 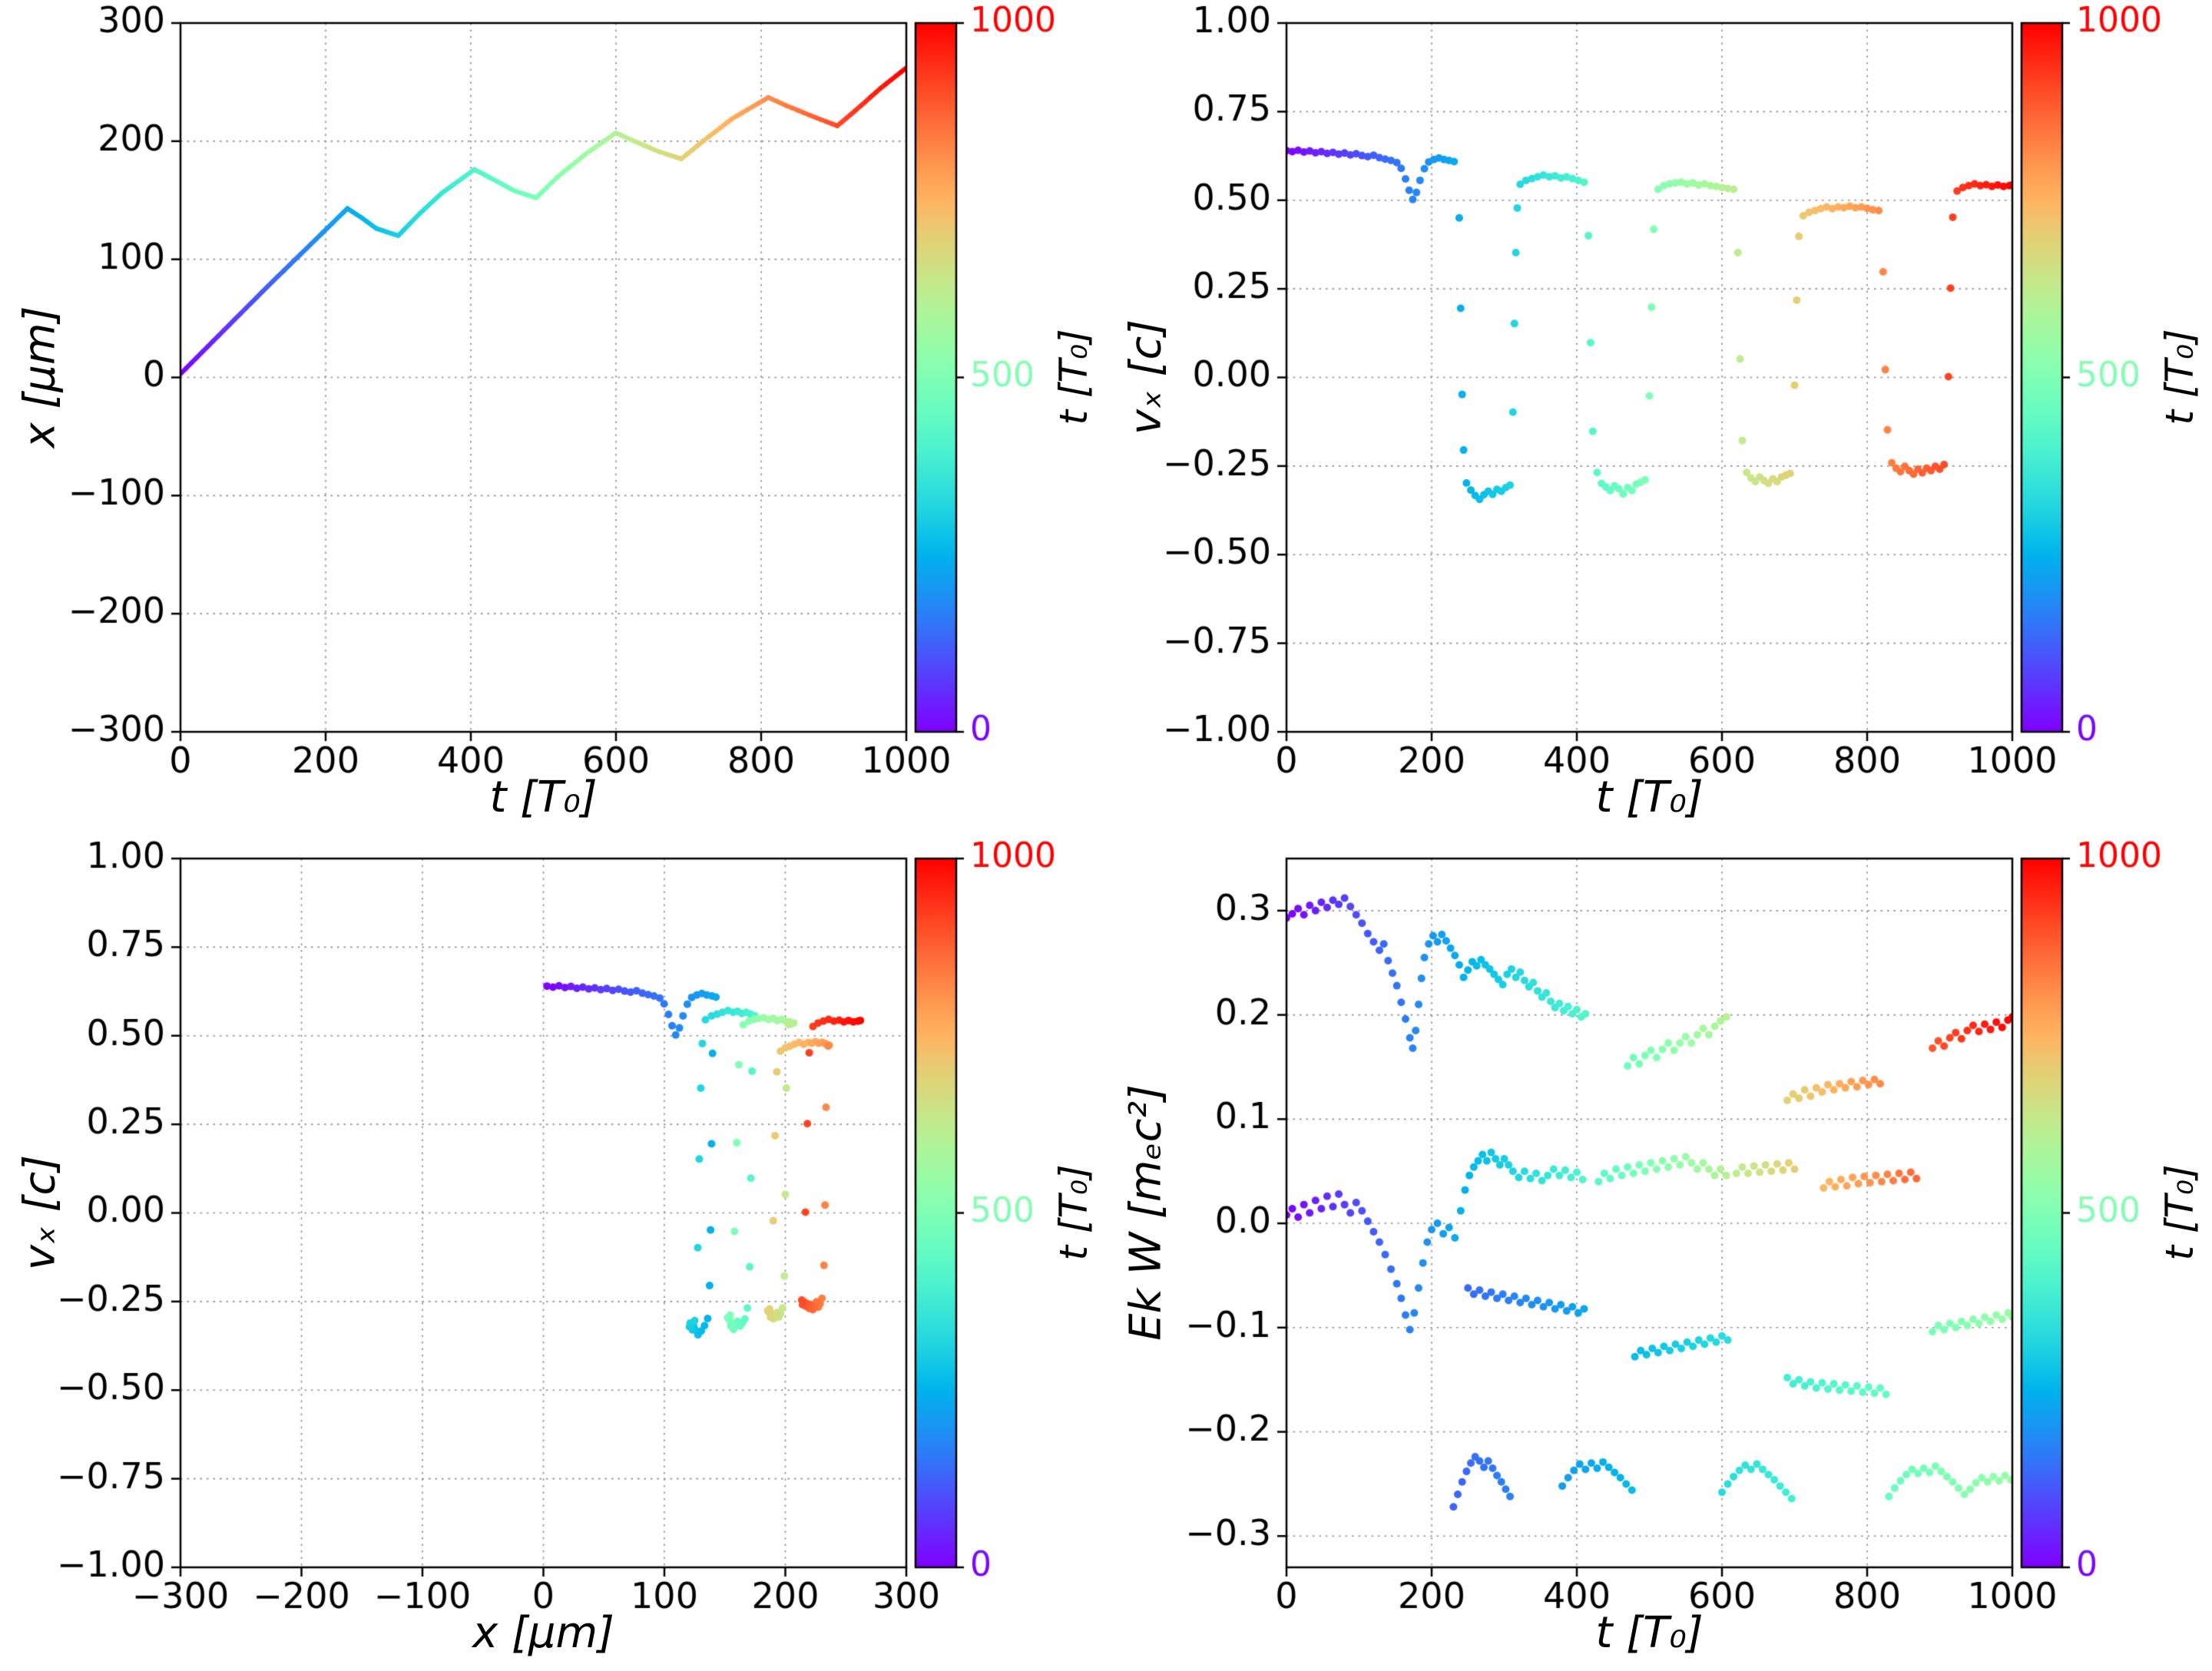 What do you see at coordinates (543, 1633) in the screenshot?
I see `x-axis-label-vx-vs-x: x [μm]` at bounding box center [543, 1633].